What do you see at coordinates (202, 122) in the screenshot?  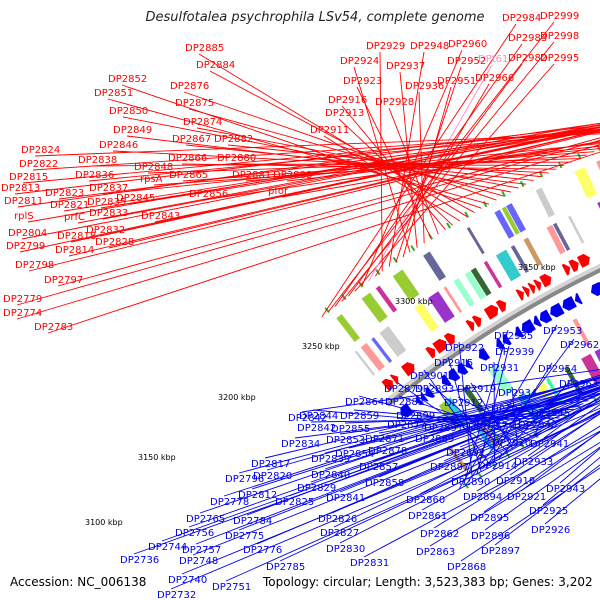 I see `gene-label: DP2874` at bounding box center [202, 122].